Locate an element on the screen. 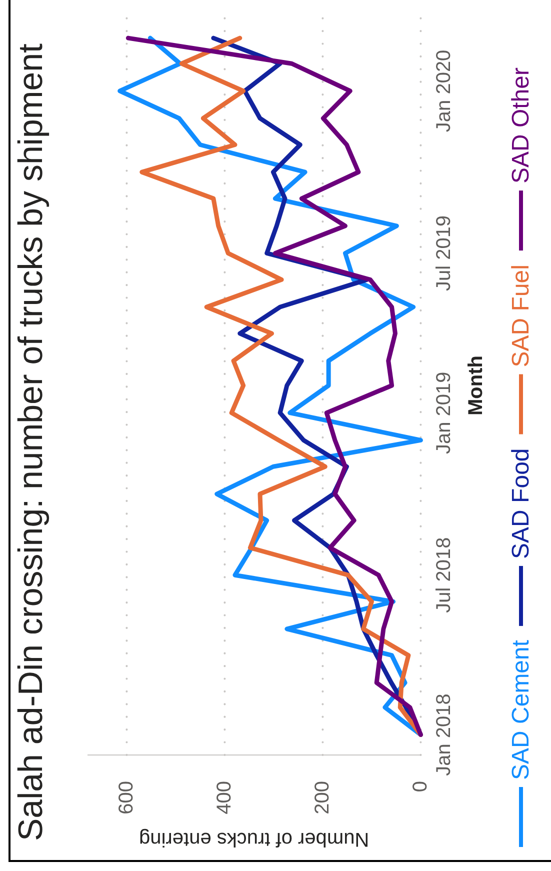 The width and height of the screenshot is (551, 871). y-tick-label: Jan 2019 is located at coordinates (444, 413).